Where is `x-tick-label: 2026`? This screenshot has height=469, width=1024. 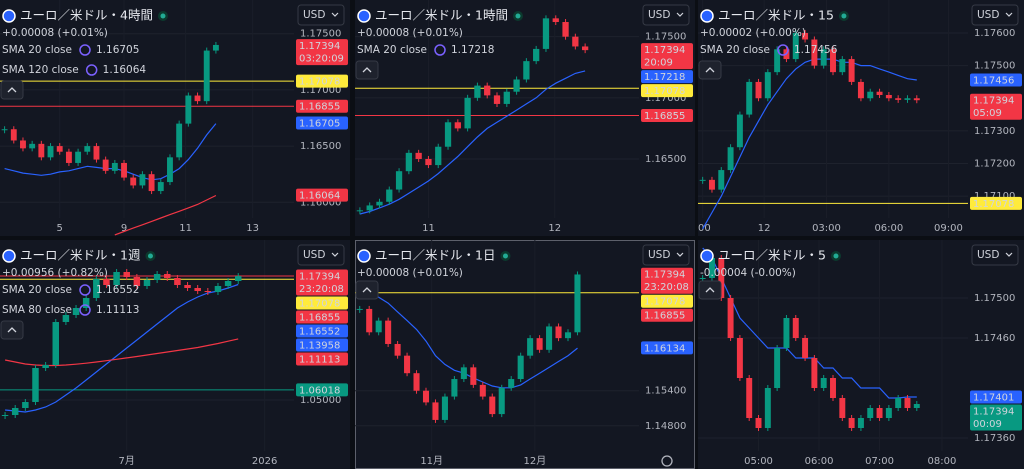 x-tick-label: 2026 is located at coordinates (264, 461).